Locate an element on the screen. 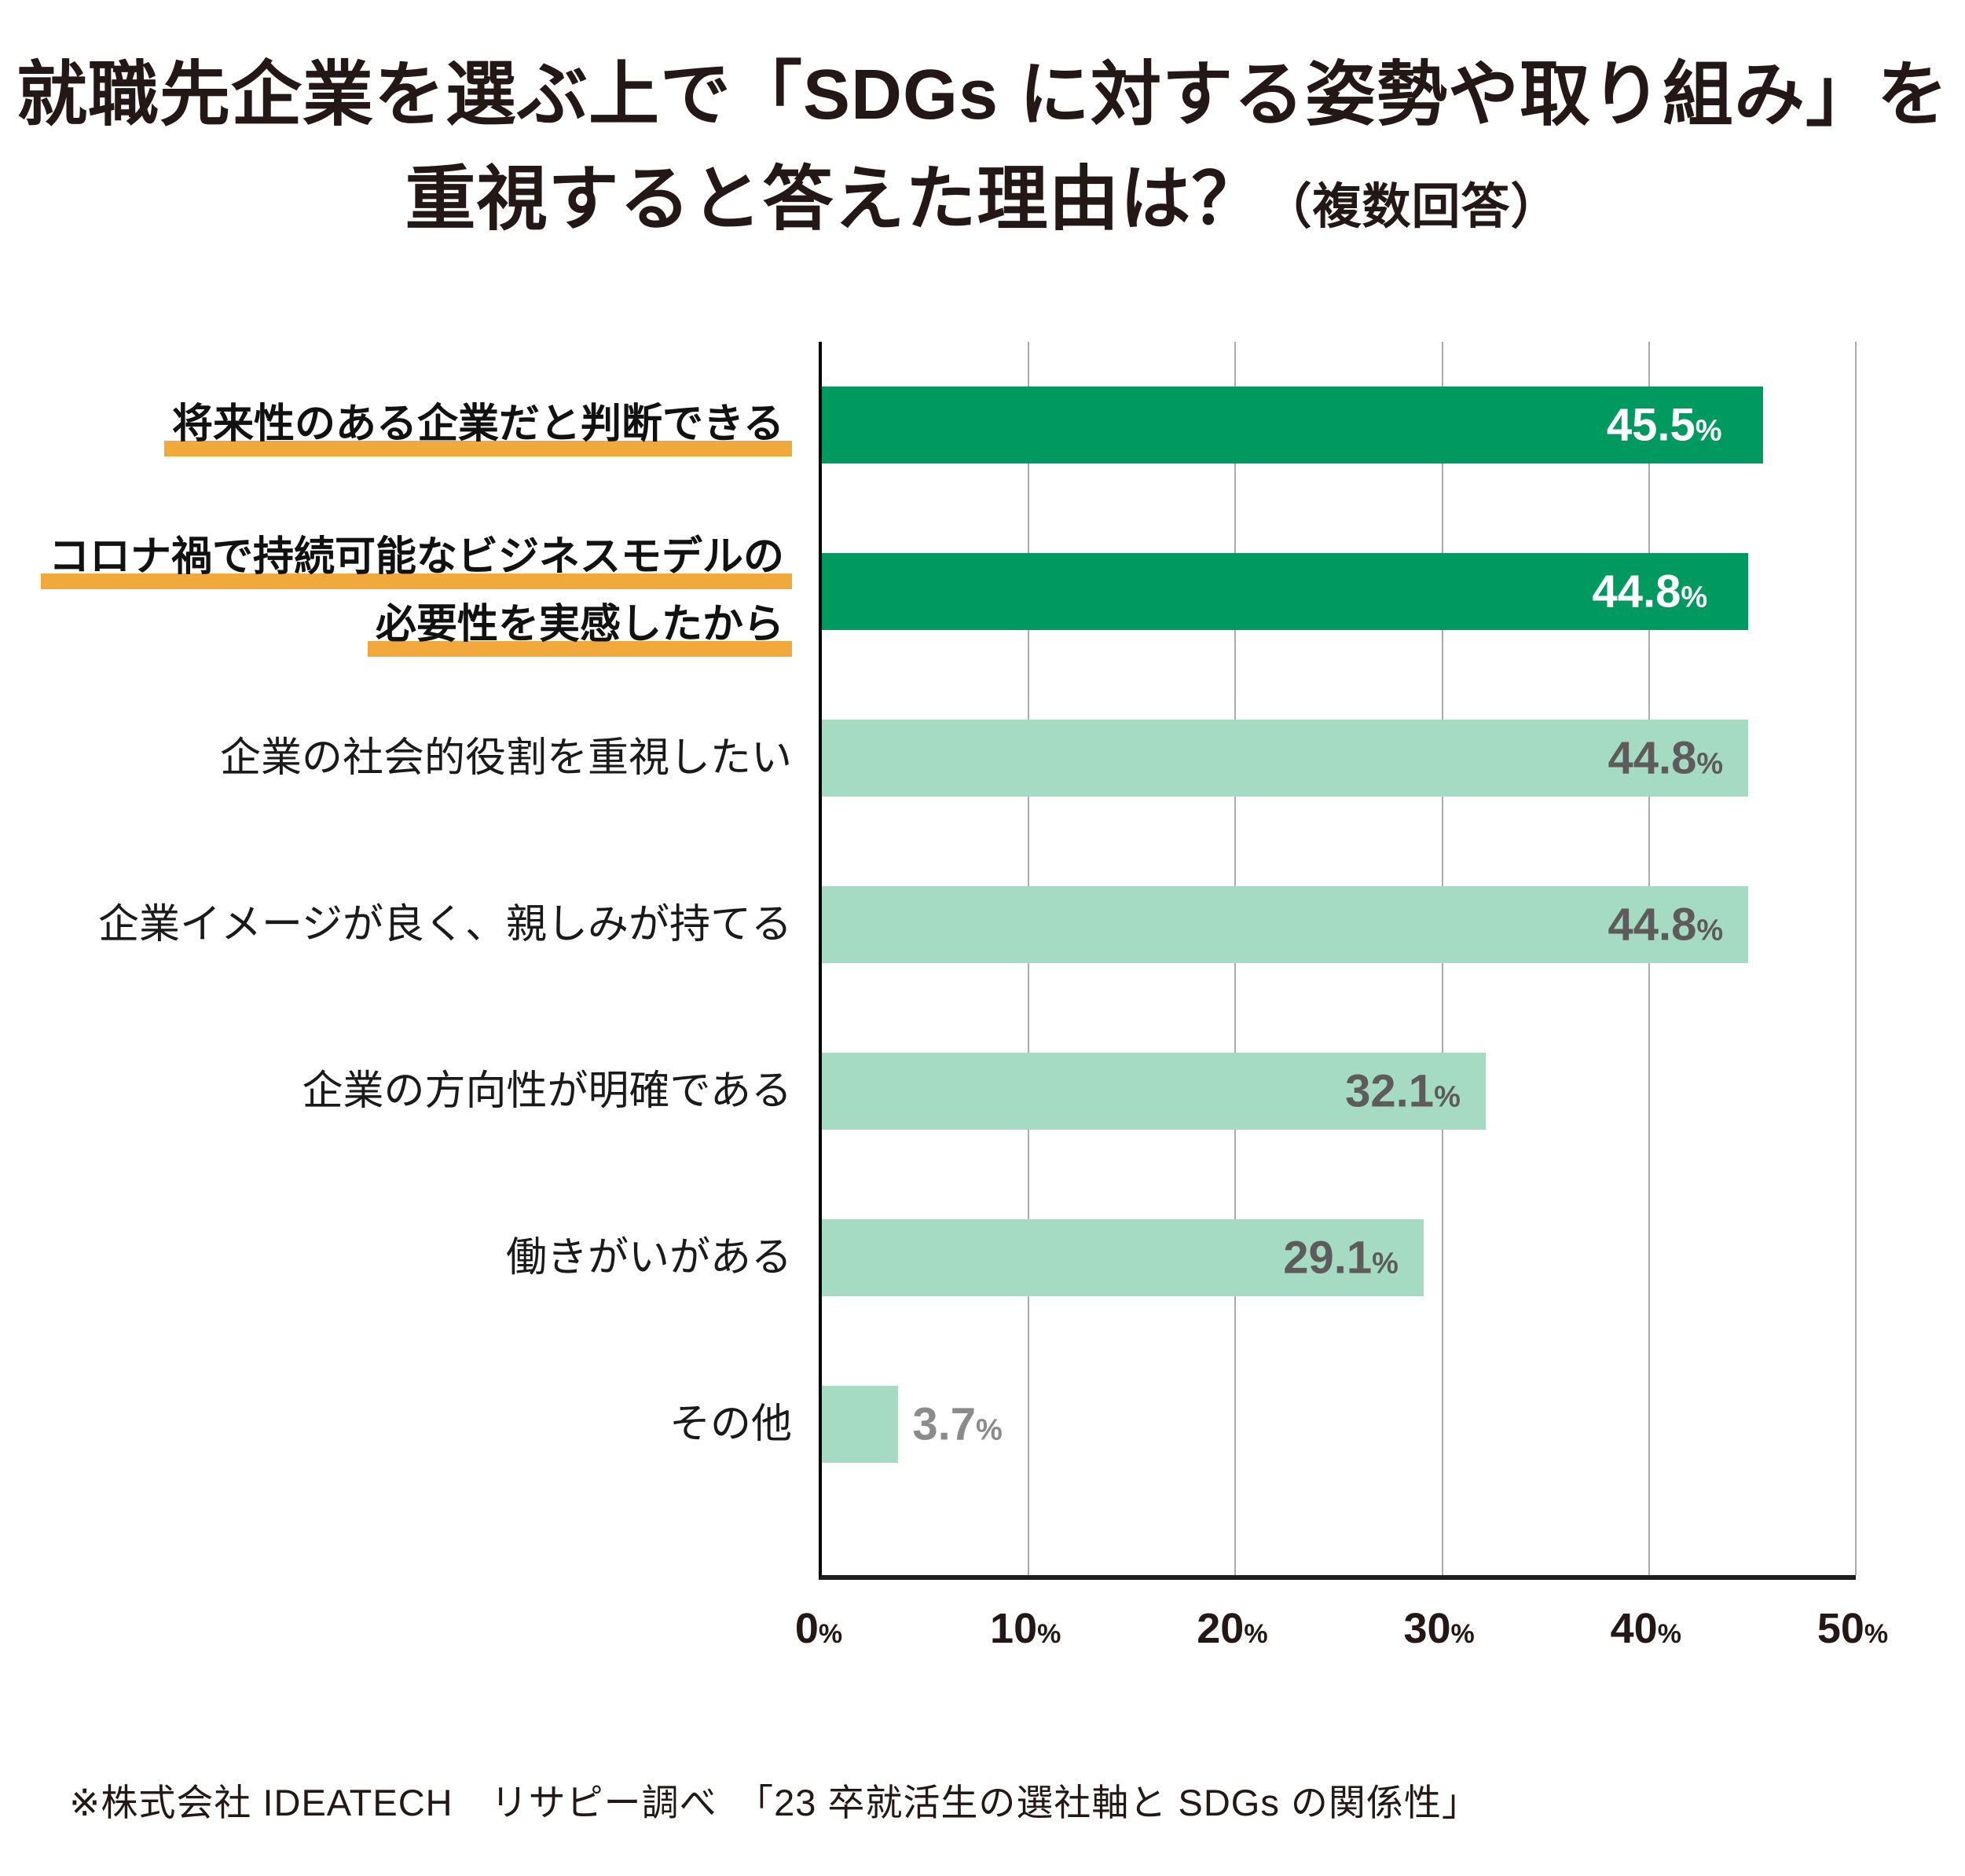 Image resolution: width=1965 pixels, height=1876 pixels. bar-value: 3.7% is located at coordinates (957, 1424).